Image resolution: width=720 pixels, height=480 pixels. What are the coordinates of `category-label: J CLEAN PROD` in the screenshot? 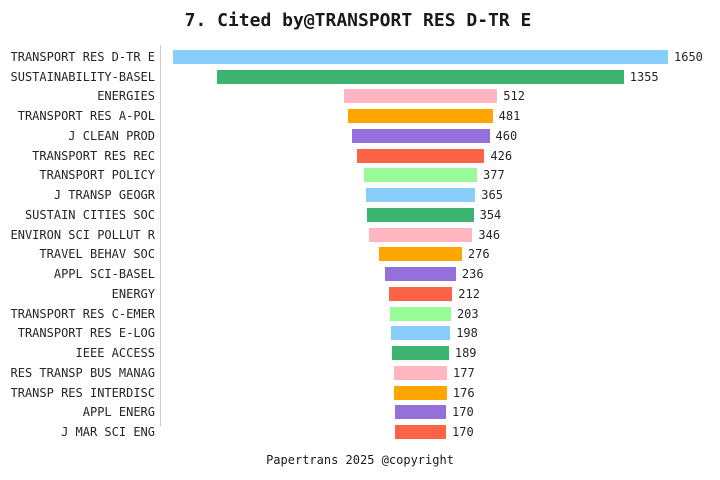 It's located at (111, 136).